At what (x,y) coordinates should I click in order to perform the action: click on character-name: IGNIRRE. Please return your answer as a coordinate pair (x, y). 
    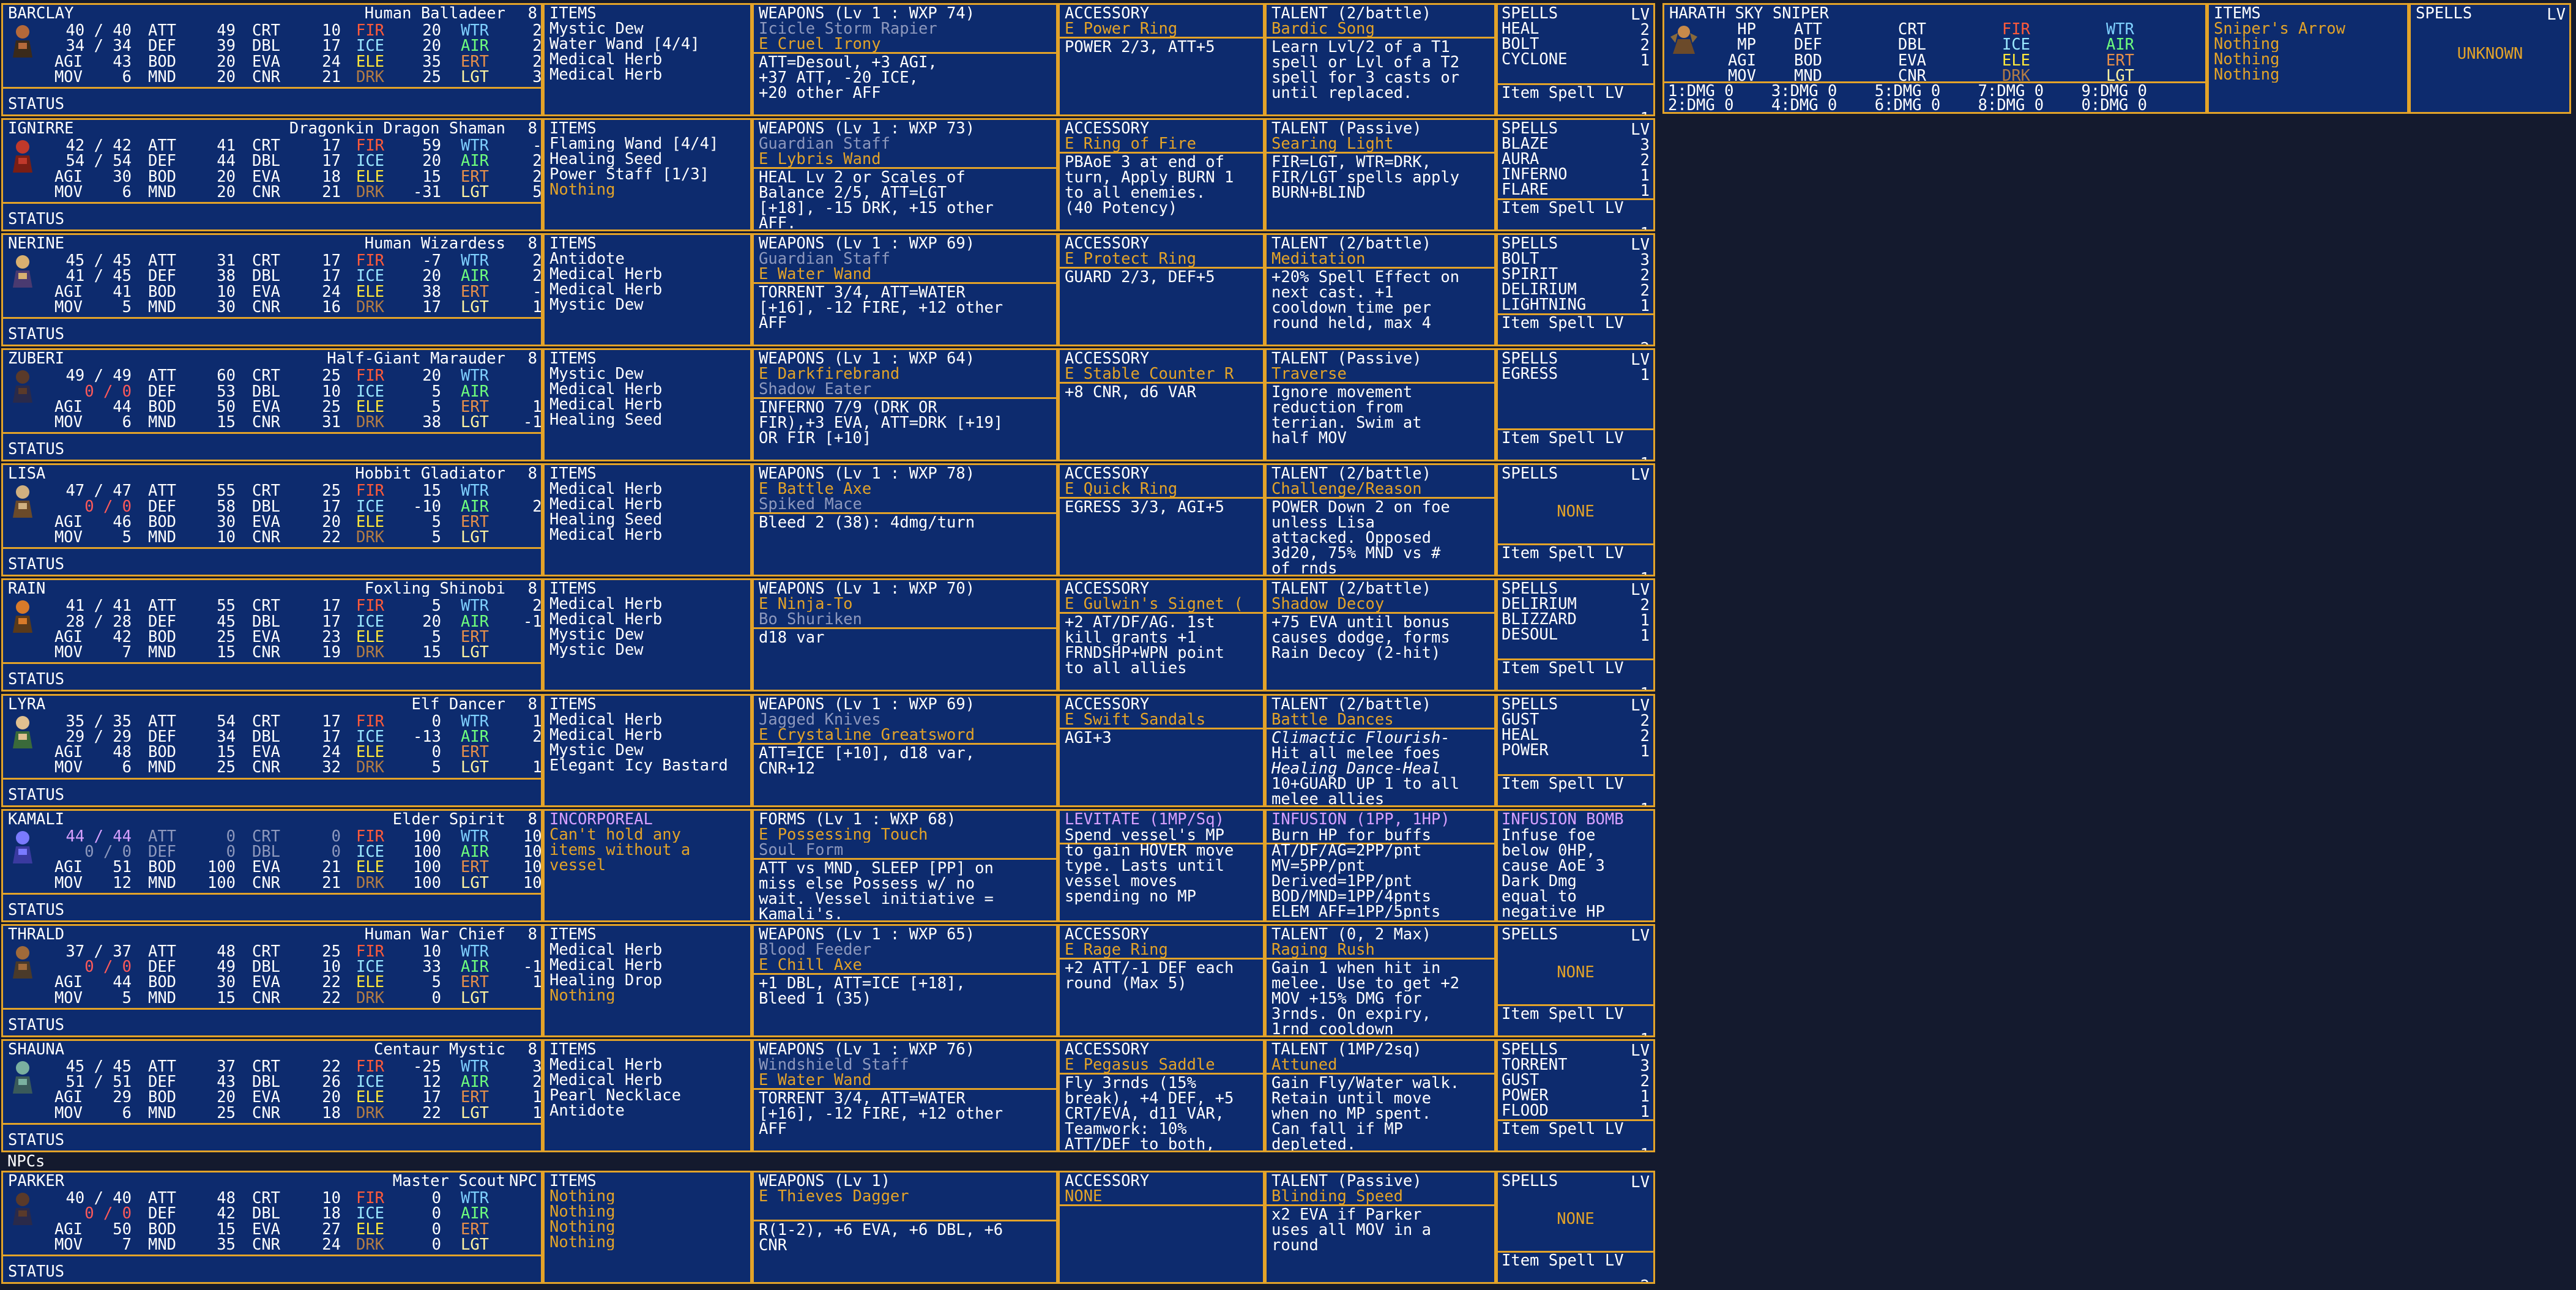
    Looking at the image, I should click on (41, 129).